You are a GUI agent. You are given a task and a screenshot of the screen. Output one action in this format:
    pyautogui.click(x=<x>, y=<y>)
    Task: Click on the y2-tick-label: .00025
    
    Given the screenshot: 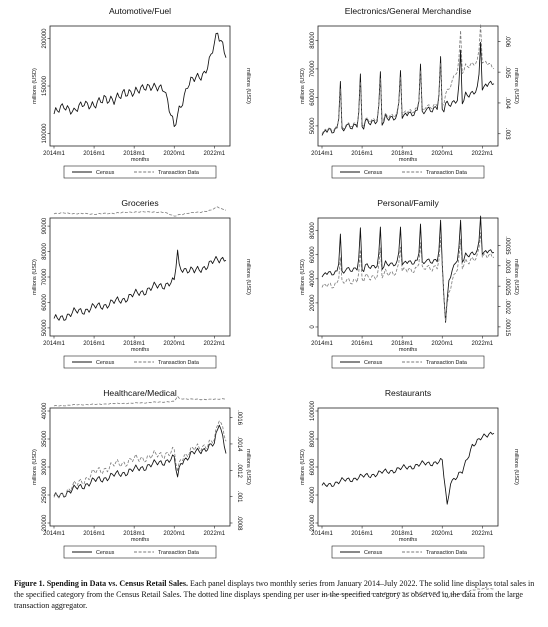 What is the action you would take?
    pyautogui.click(x=507, y=286)
    